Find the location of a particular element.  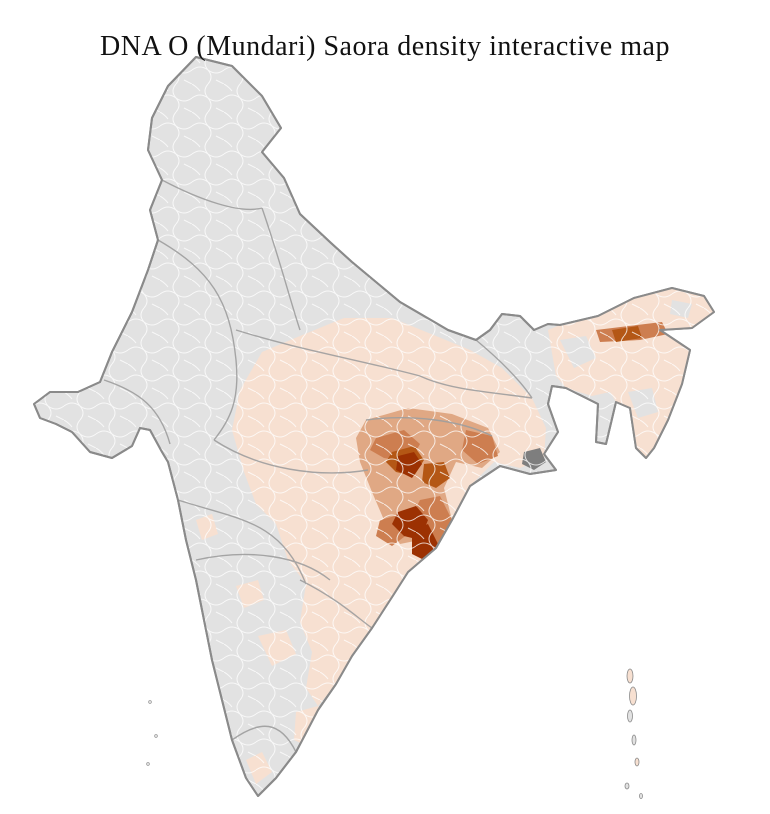

region-andaman-nicobar-islands is located at coordinates (633, 733).